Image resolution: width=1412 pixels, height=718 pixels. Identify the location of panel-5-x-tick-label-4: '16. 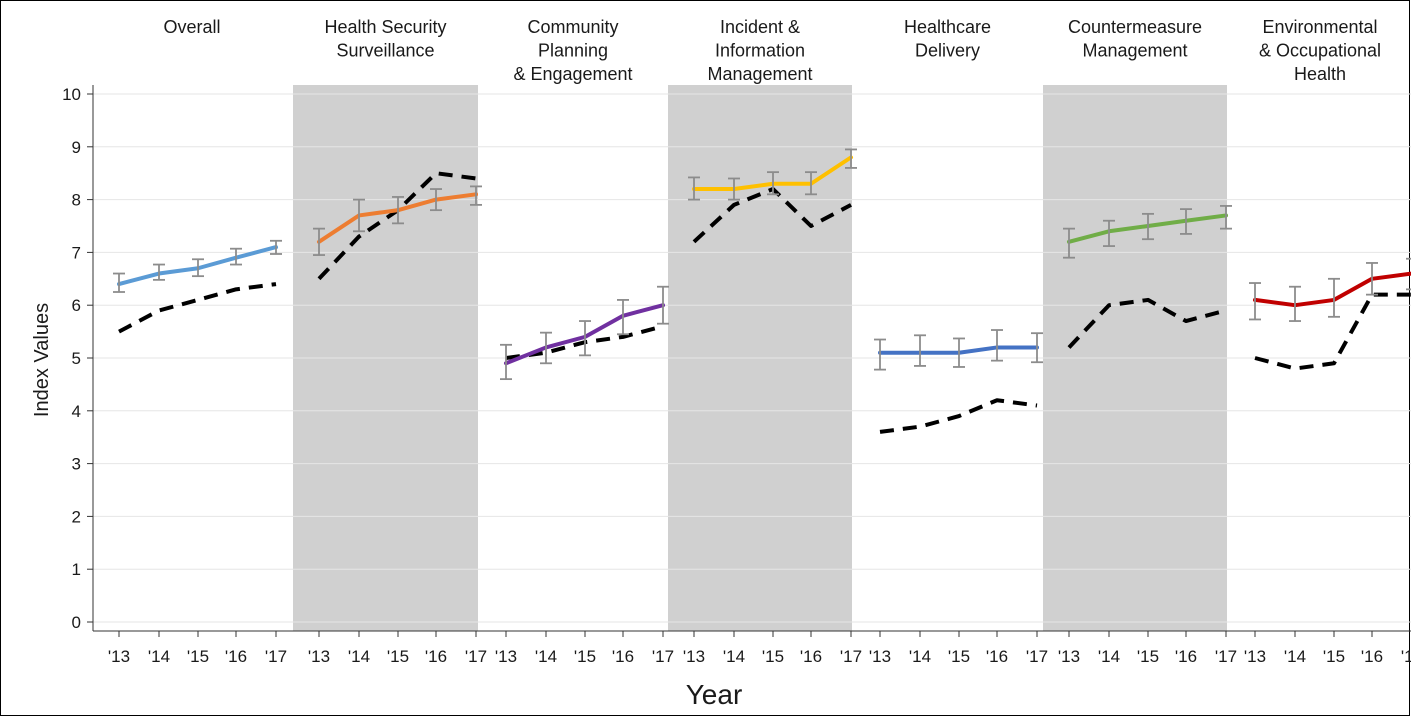
(997, 656).